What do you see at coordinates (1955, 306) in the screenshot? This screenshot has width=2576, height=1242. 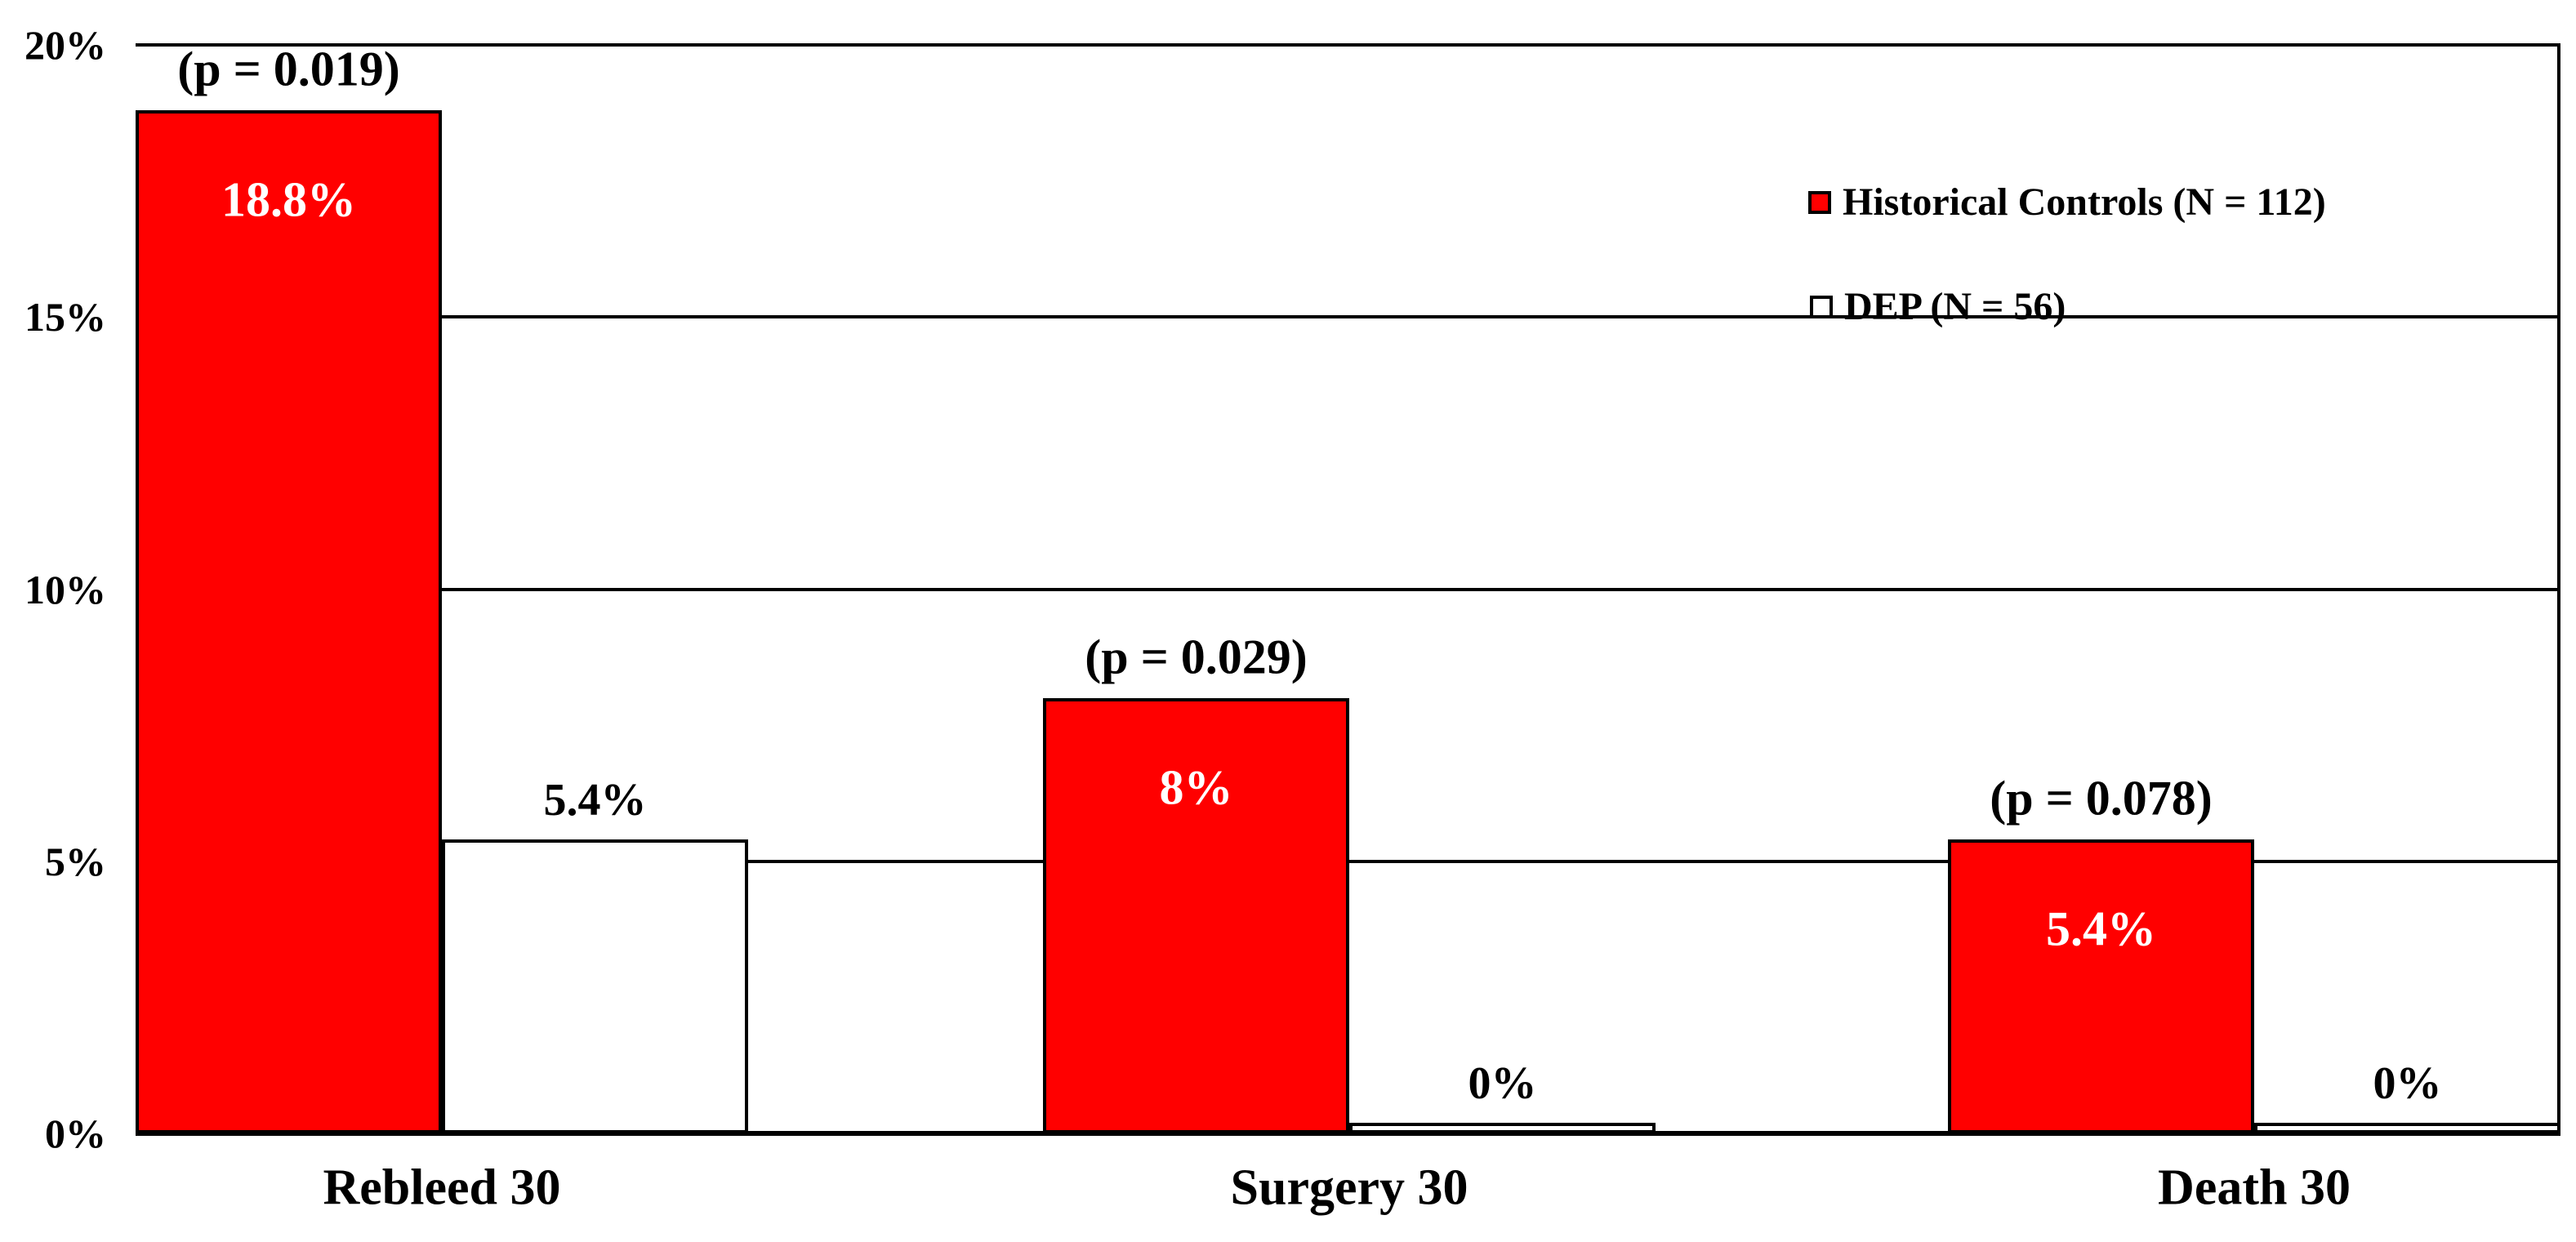 I see `legend-label-dep: DEP (N = 56)` at bounding box center [1955, 306].